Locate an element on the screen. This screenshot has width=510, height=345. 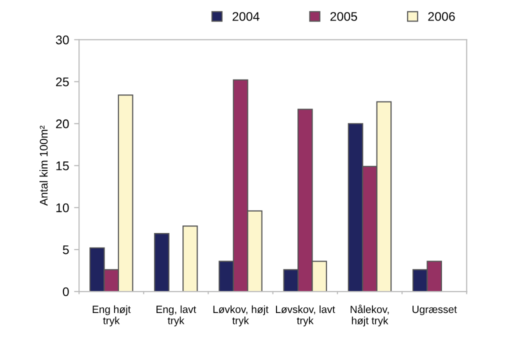
x-tick-label: Løvskov, lavt tryk is located at coordinates (306, 315).